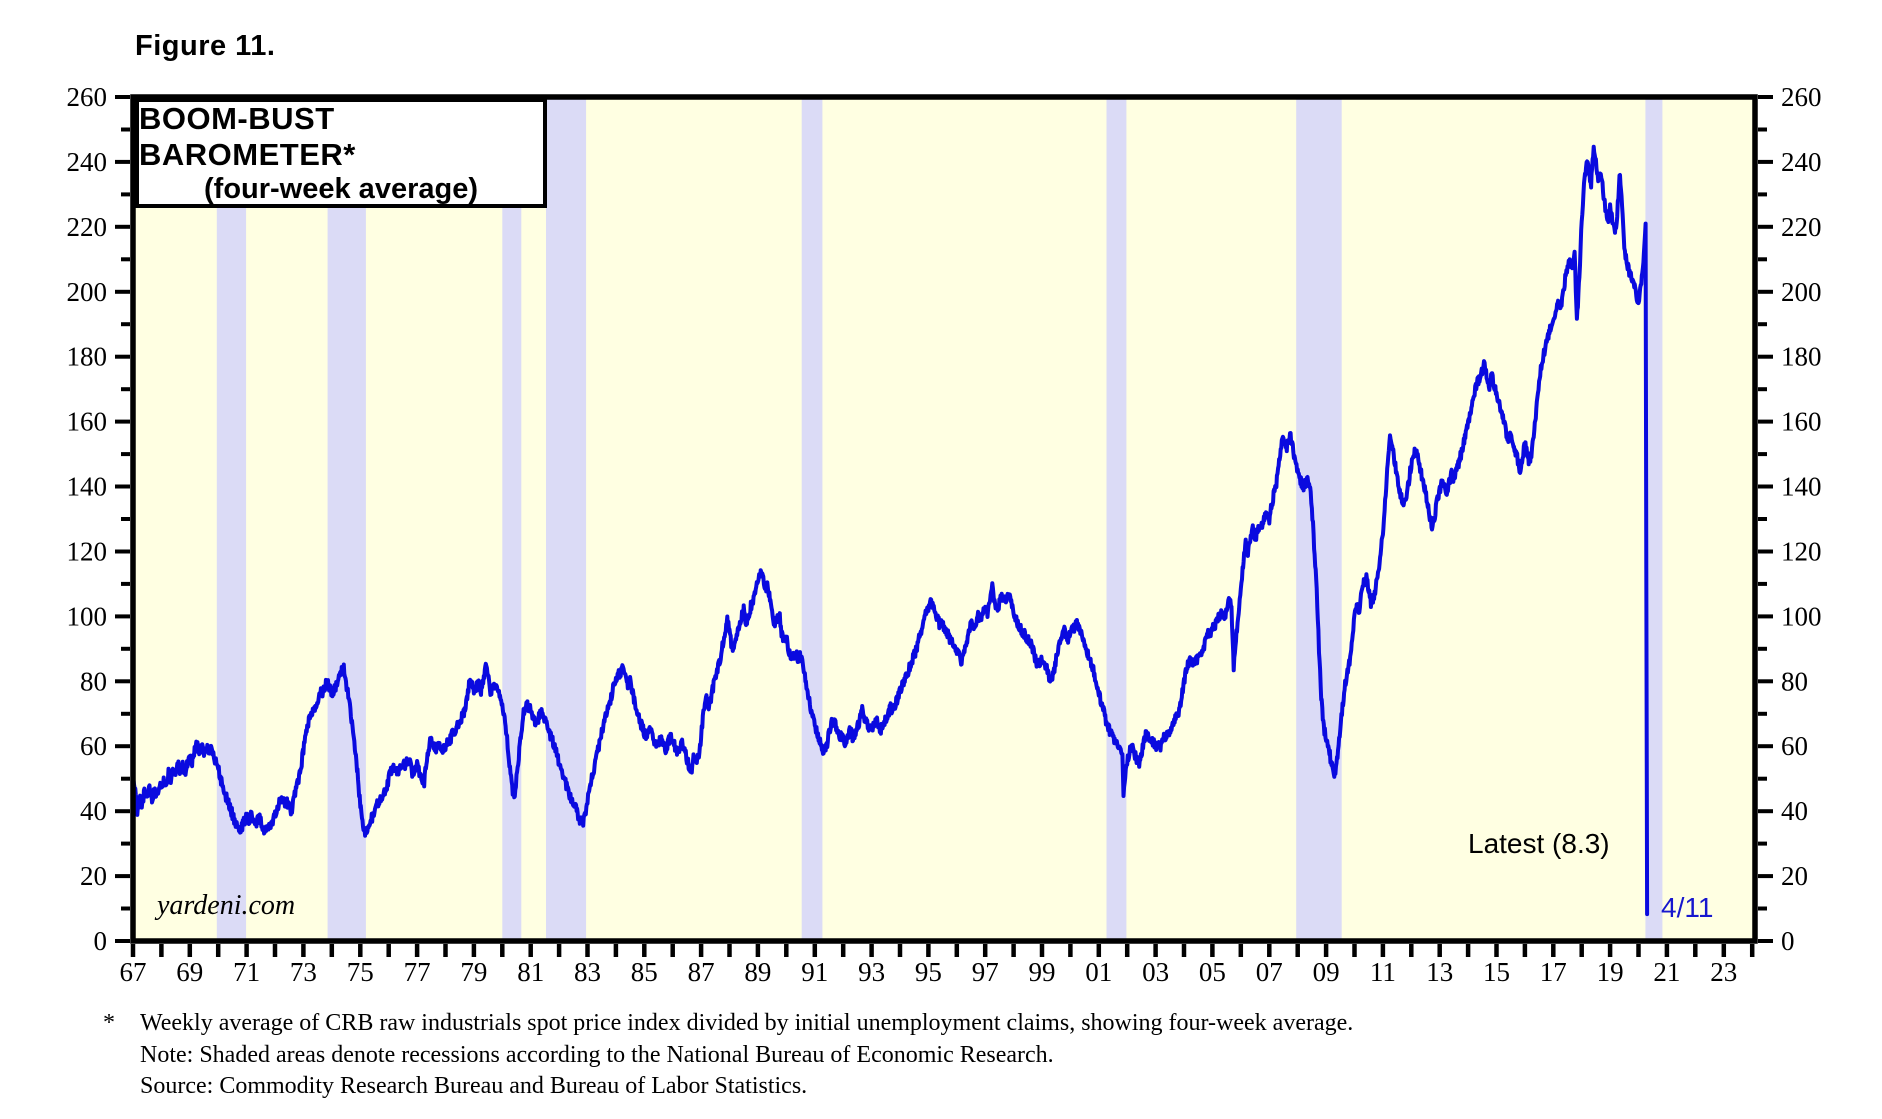 This screenshot has width=1882, height=1119. I want to click on y-axis-tick-label-right: 0, so click(1788, 941).